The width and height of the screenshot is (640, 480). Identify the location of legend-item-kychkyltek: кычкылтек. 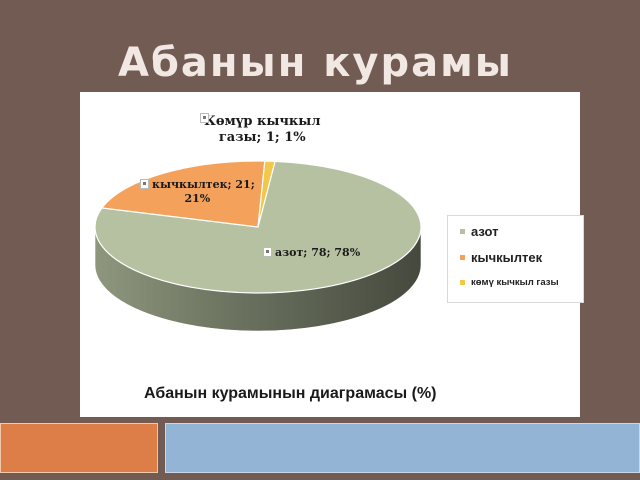
(501, 257).